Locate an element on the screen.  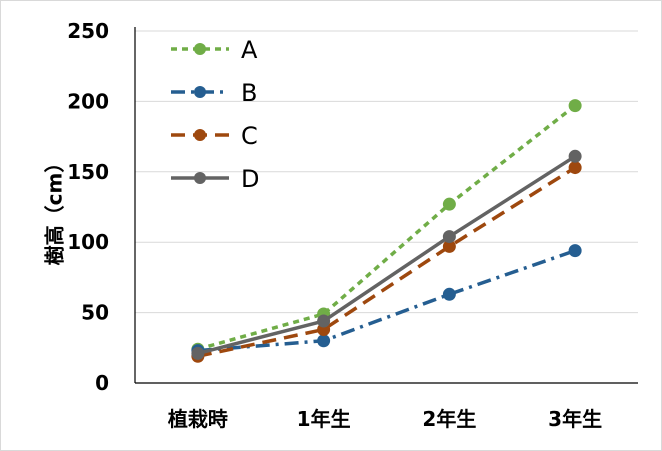
legend-label-A: A is located at coordinates (249, 50).